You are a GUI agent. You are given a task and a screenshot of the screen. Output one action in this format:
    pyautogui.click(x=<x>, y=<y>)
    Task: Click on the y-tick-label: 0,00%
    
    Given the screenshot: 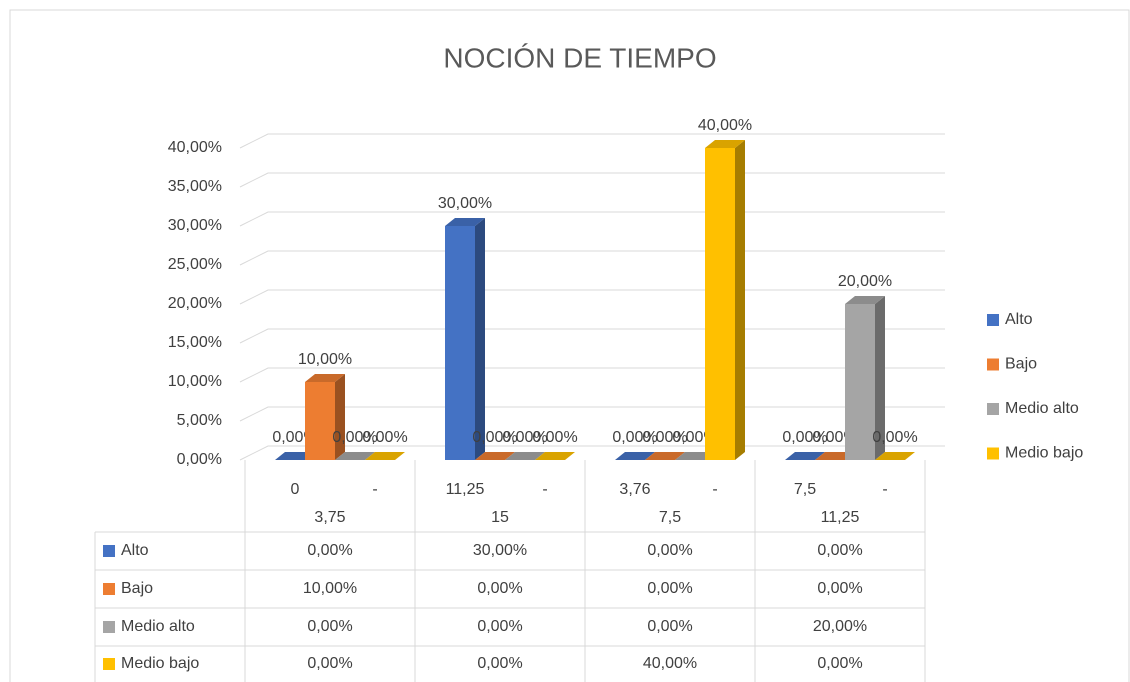 What is the action you would take?
    pyautogui.click(x=199, y=459)
    